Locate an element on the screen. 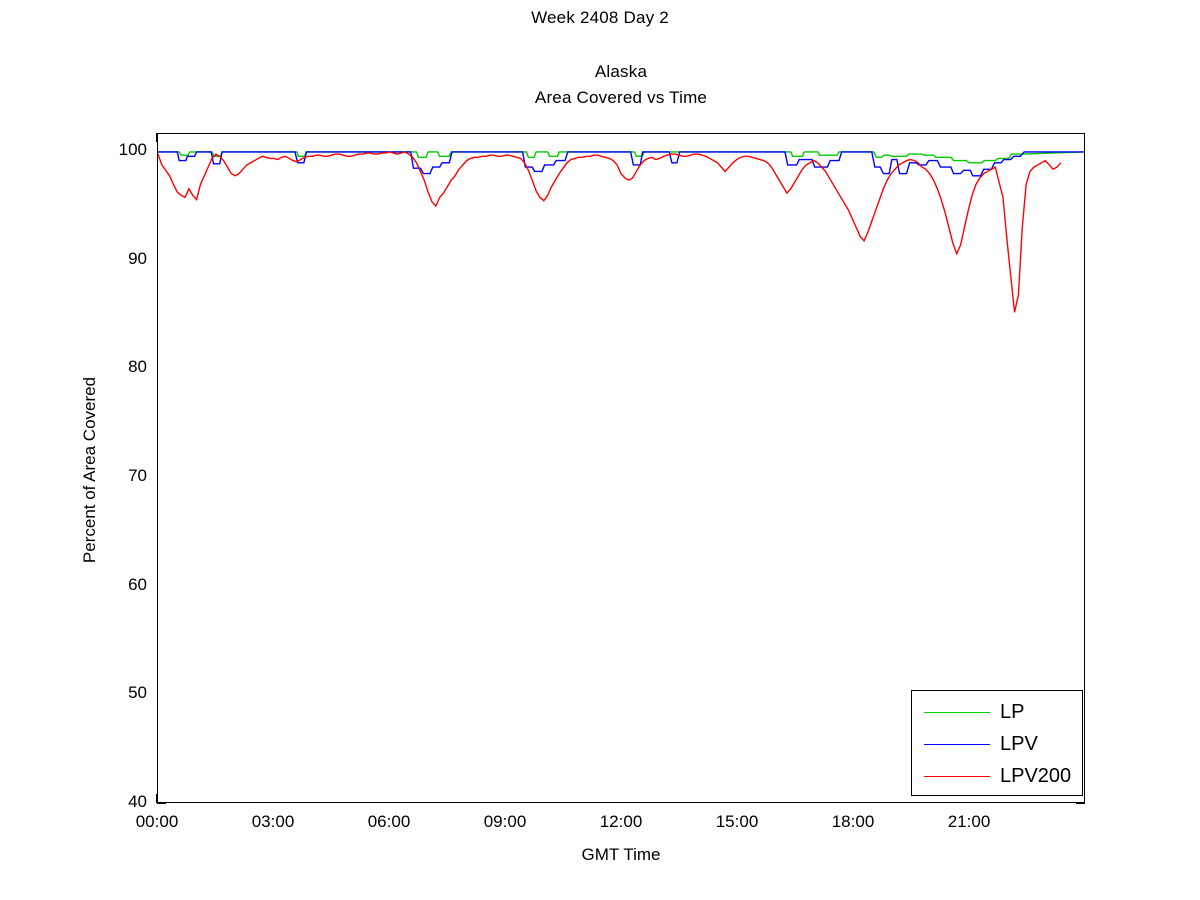  y-tick-label: 90 is located at coordinates (137, 258).